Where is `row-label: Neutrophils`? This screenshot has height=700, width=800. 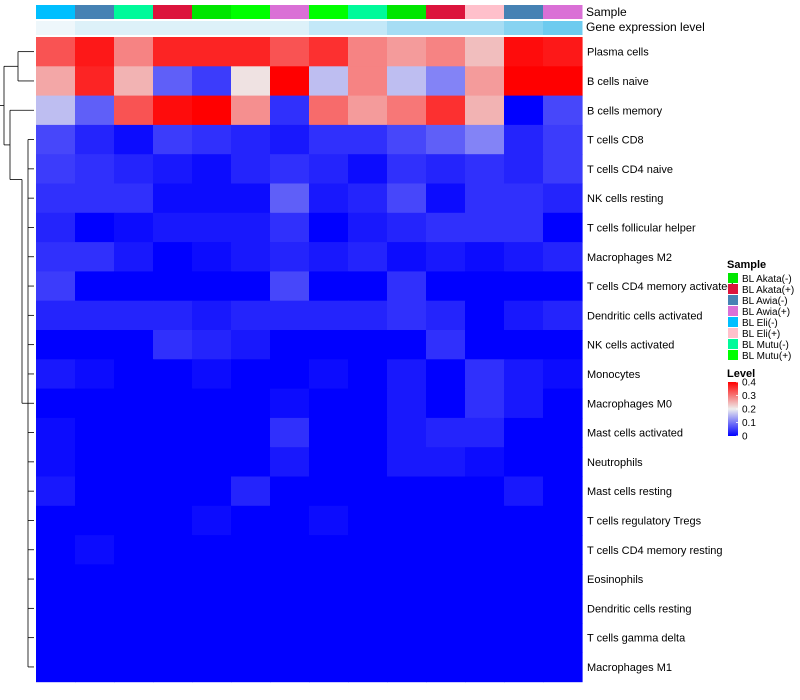 row-label: Neutrophils is located at coordinates (615, 463).